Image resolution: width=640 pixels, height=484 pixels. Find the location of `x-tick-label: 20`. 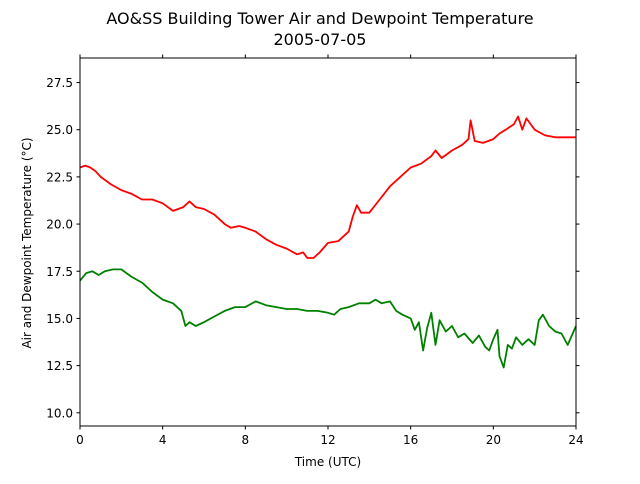

x-tick-label: 20 is located at coordinates (493, 440).